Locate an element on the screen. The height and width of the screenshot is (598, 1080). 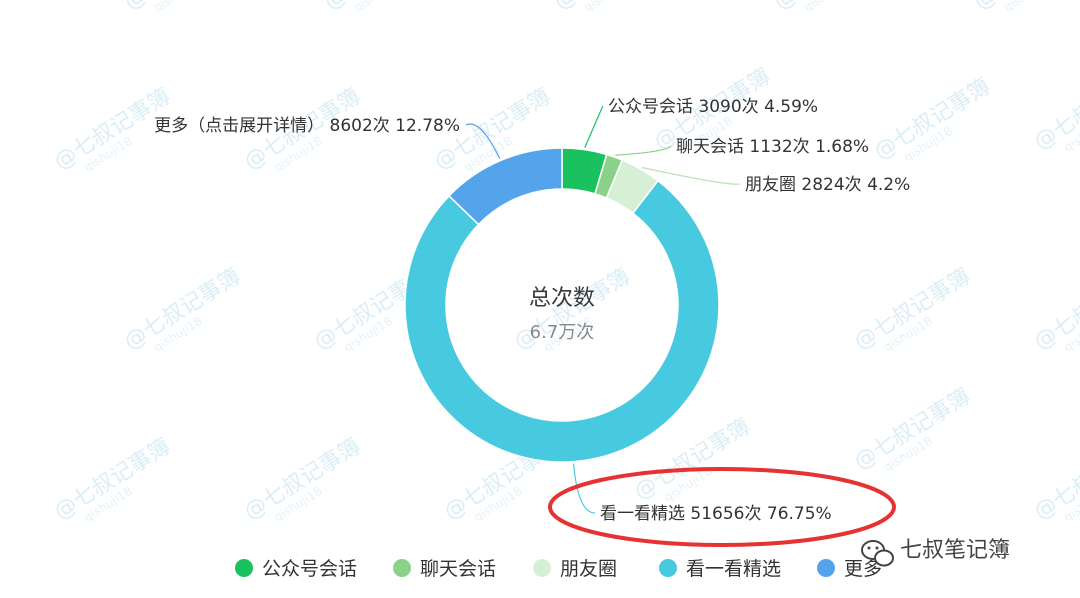
slice-label-percent: 4.2% is located at coordinates (888, 185).